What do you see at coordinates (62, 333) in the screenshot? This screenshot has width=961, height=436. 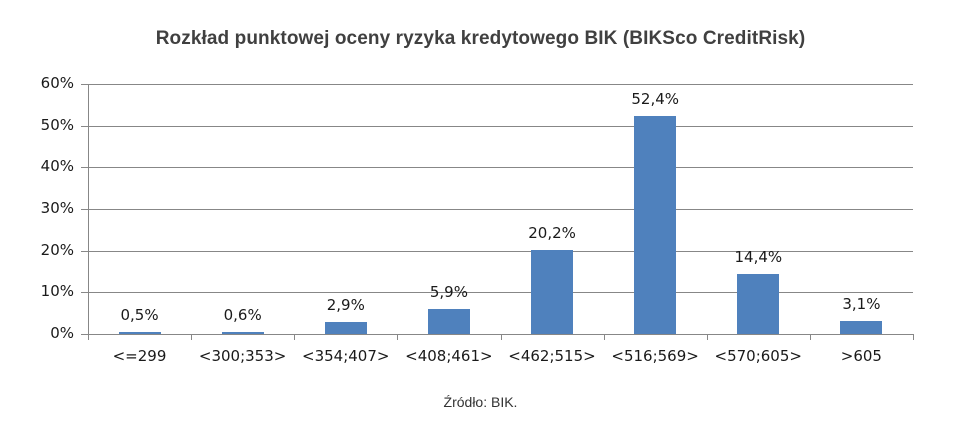 I see `y-tick-label: 0%` at bounding box center [62, 333].